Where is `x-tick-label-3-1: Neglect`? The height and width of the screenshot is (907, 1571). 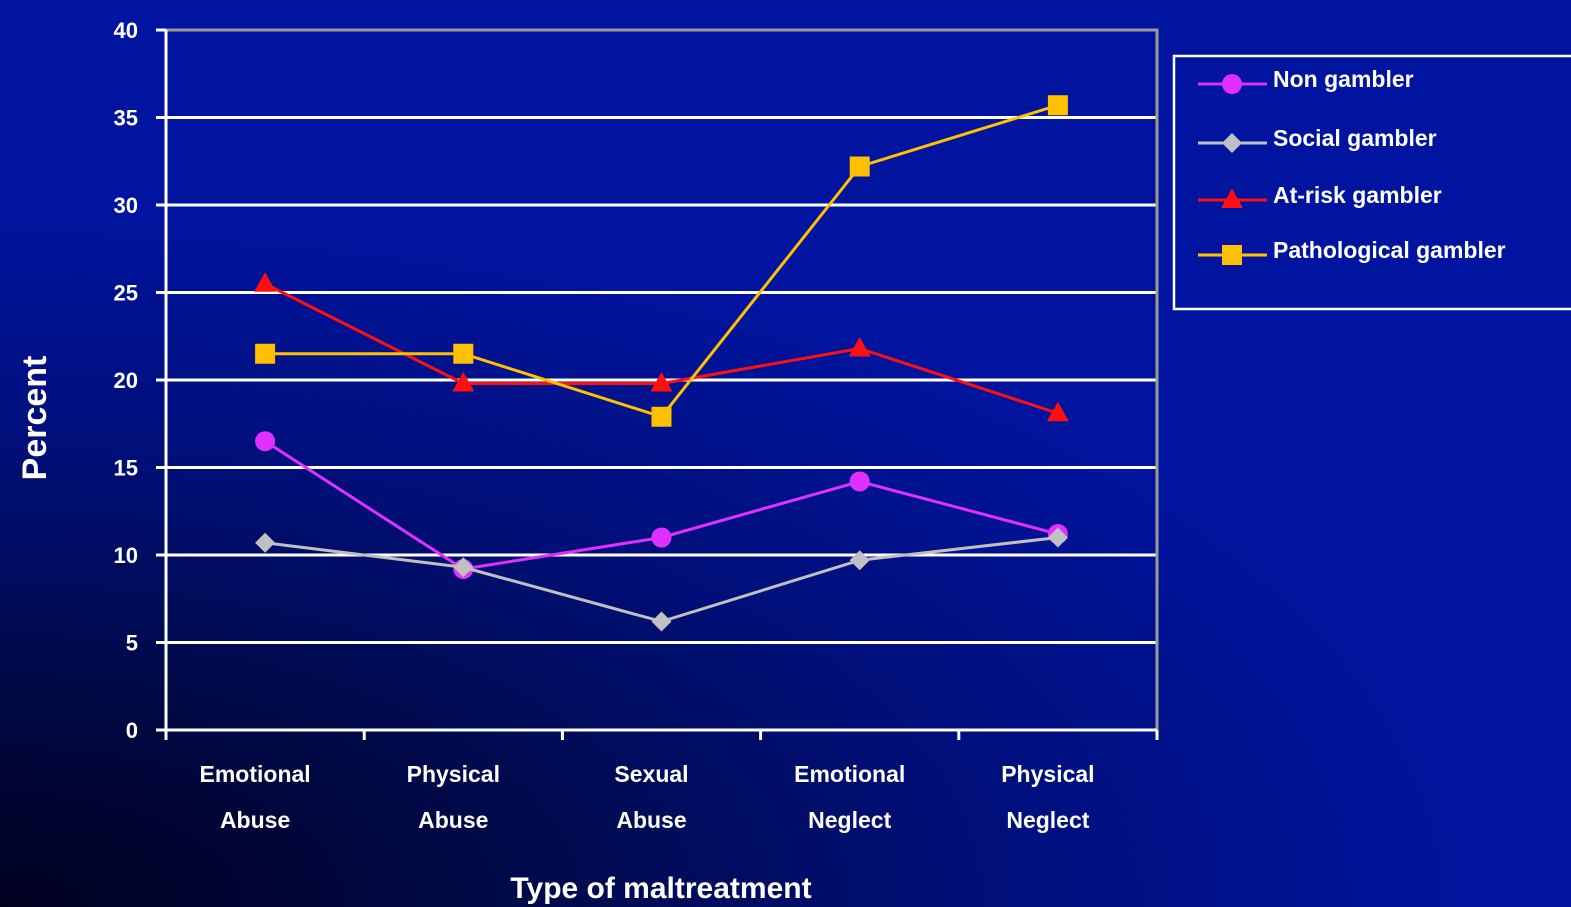 x-tick-label-3-1: Neglect is located at coordinates (849, 820).